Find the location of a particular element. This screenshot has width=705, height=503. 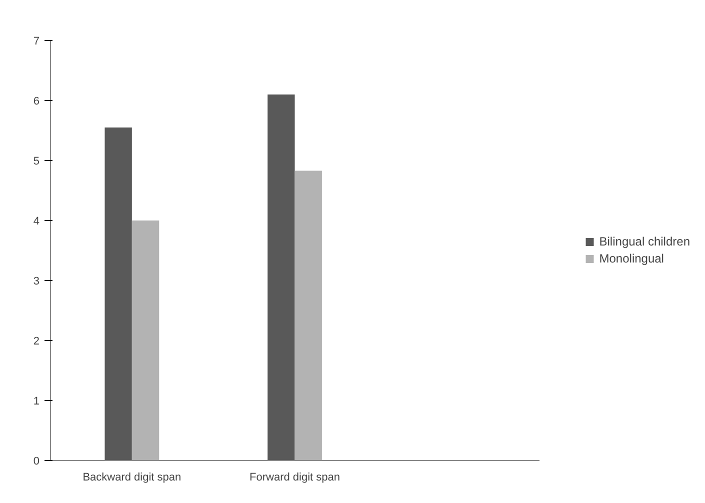

y-tick-label: 4 is located at coordinates (36, 222).